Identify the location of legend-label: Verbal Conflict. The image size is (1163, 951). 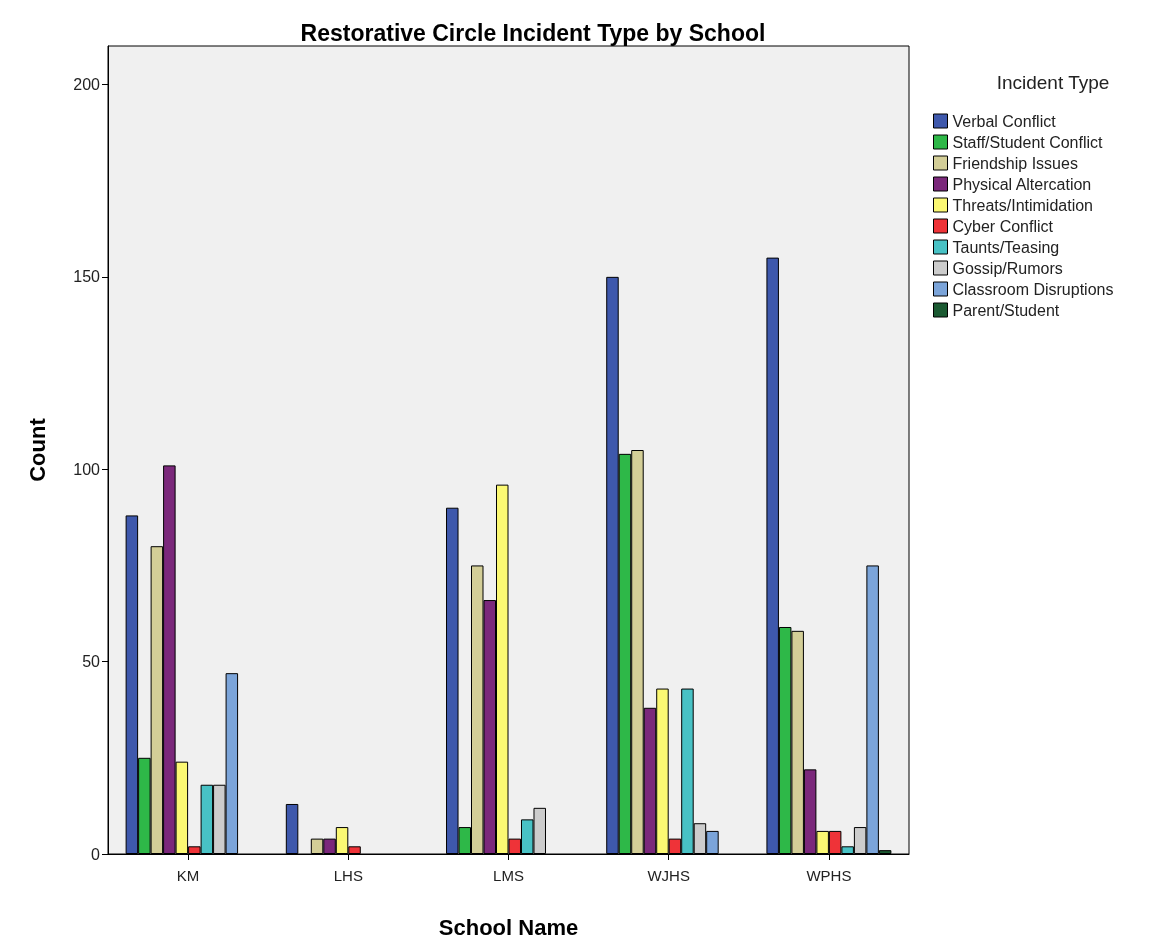
(1004, 121).